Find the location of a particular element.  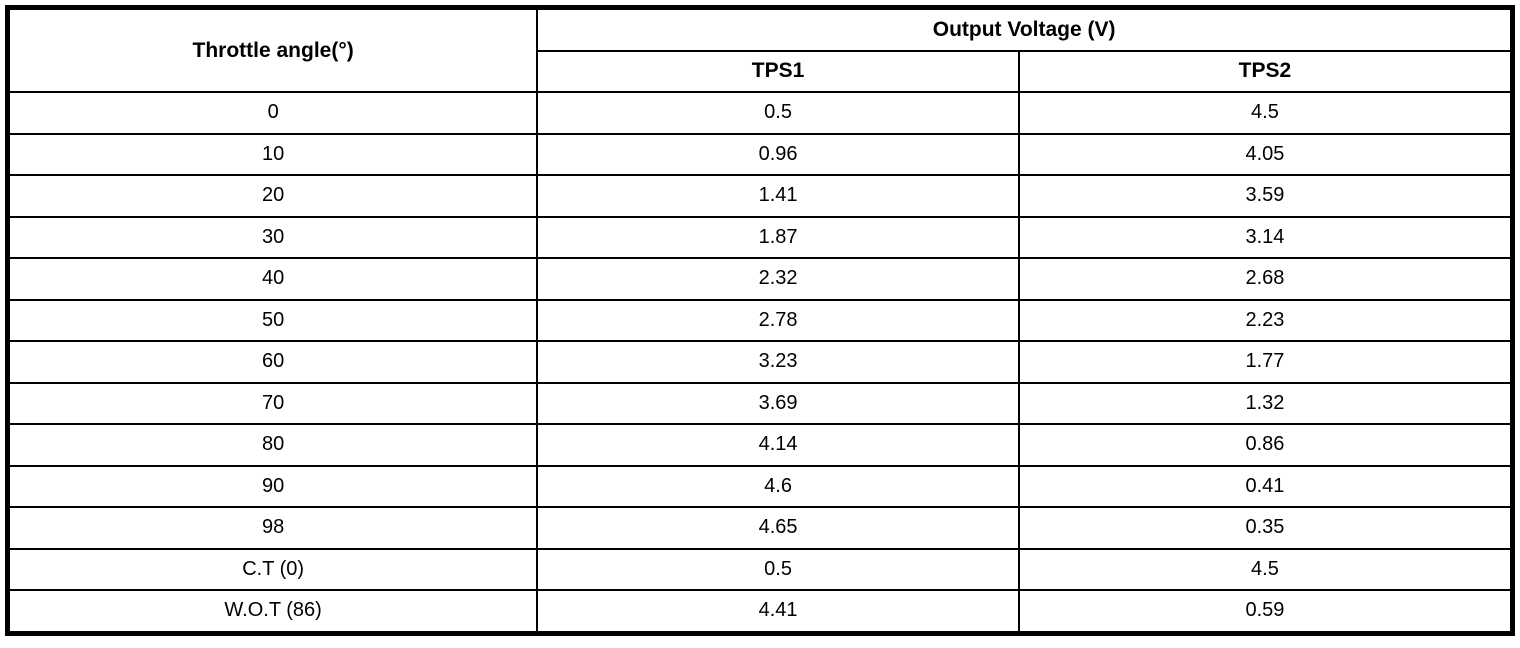

tps2-cell: 0.59 is located at coordinates (1265, 611).